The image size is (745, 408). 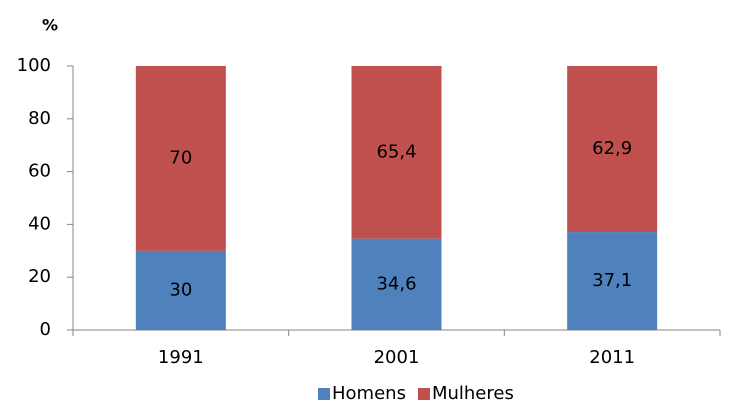 I want to click on y-tick-label: 80, so click(x=39, y=118).